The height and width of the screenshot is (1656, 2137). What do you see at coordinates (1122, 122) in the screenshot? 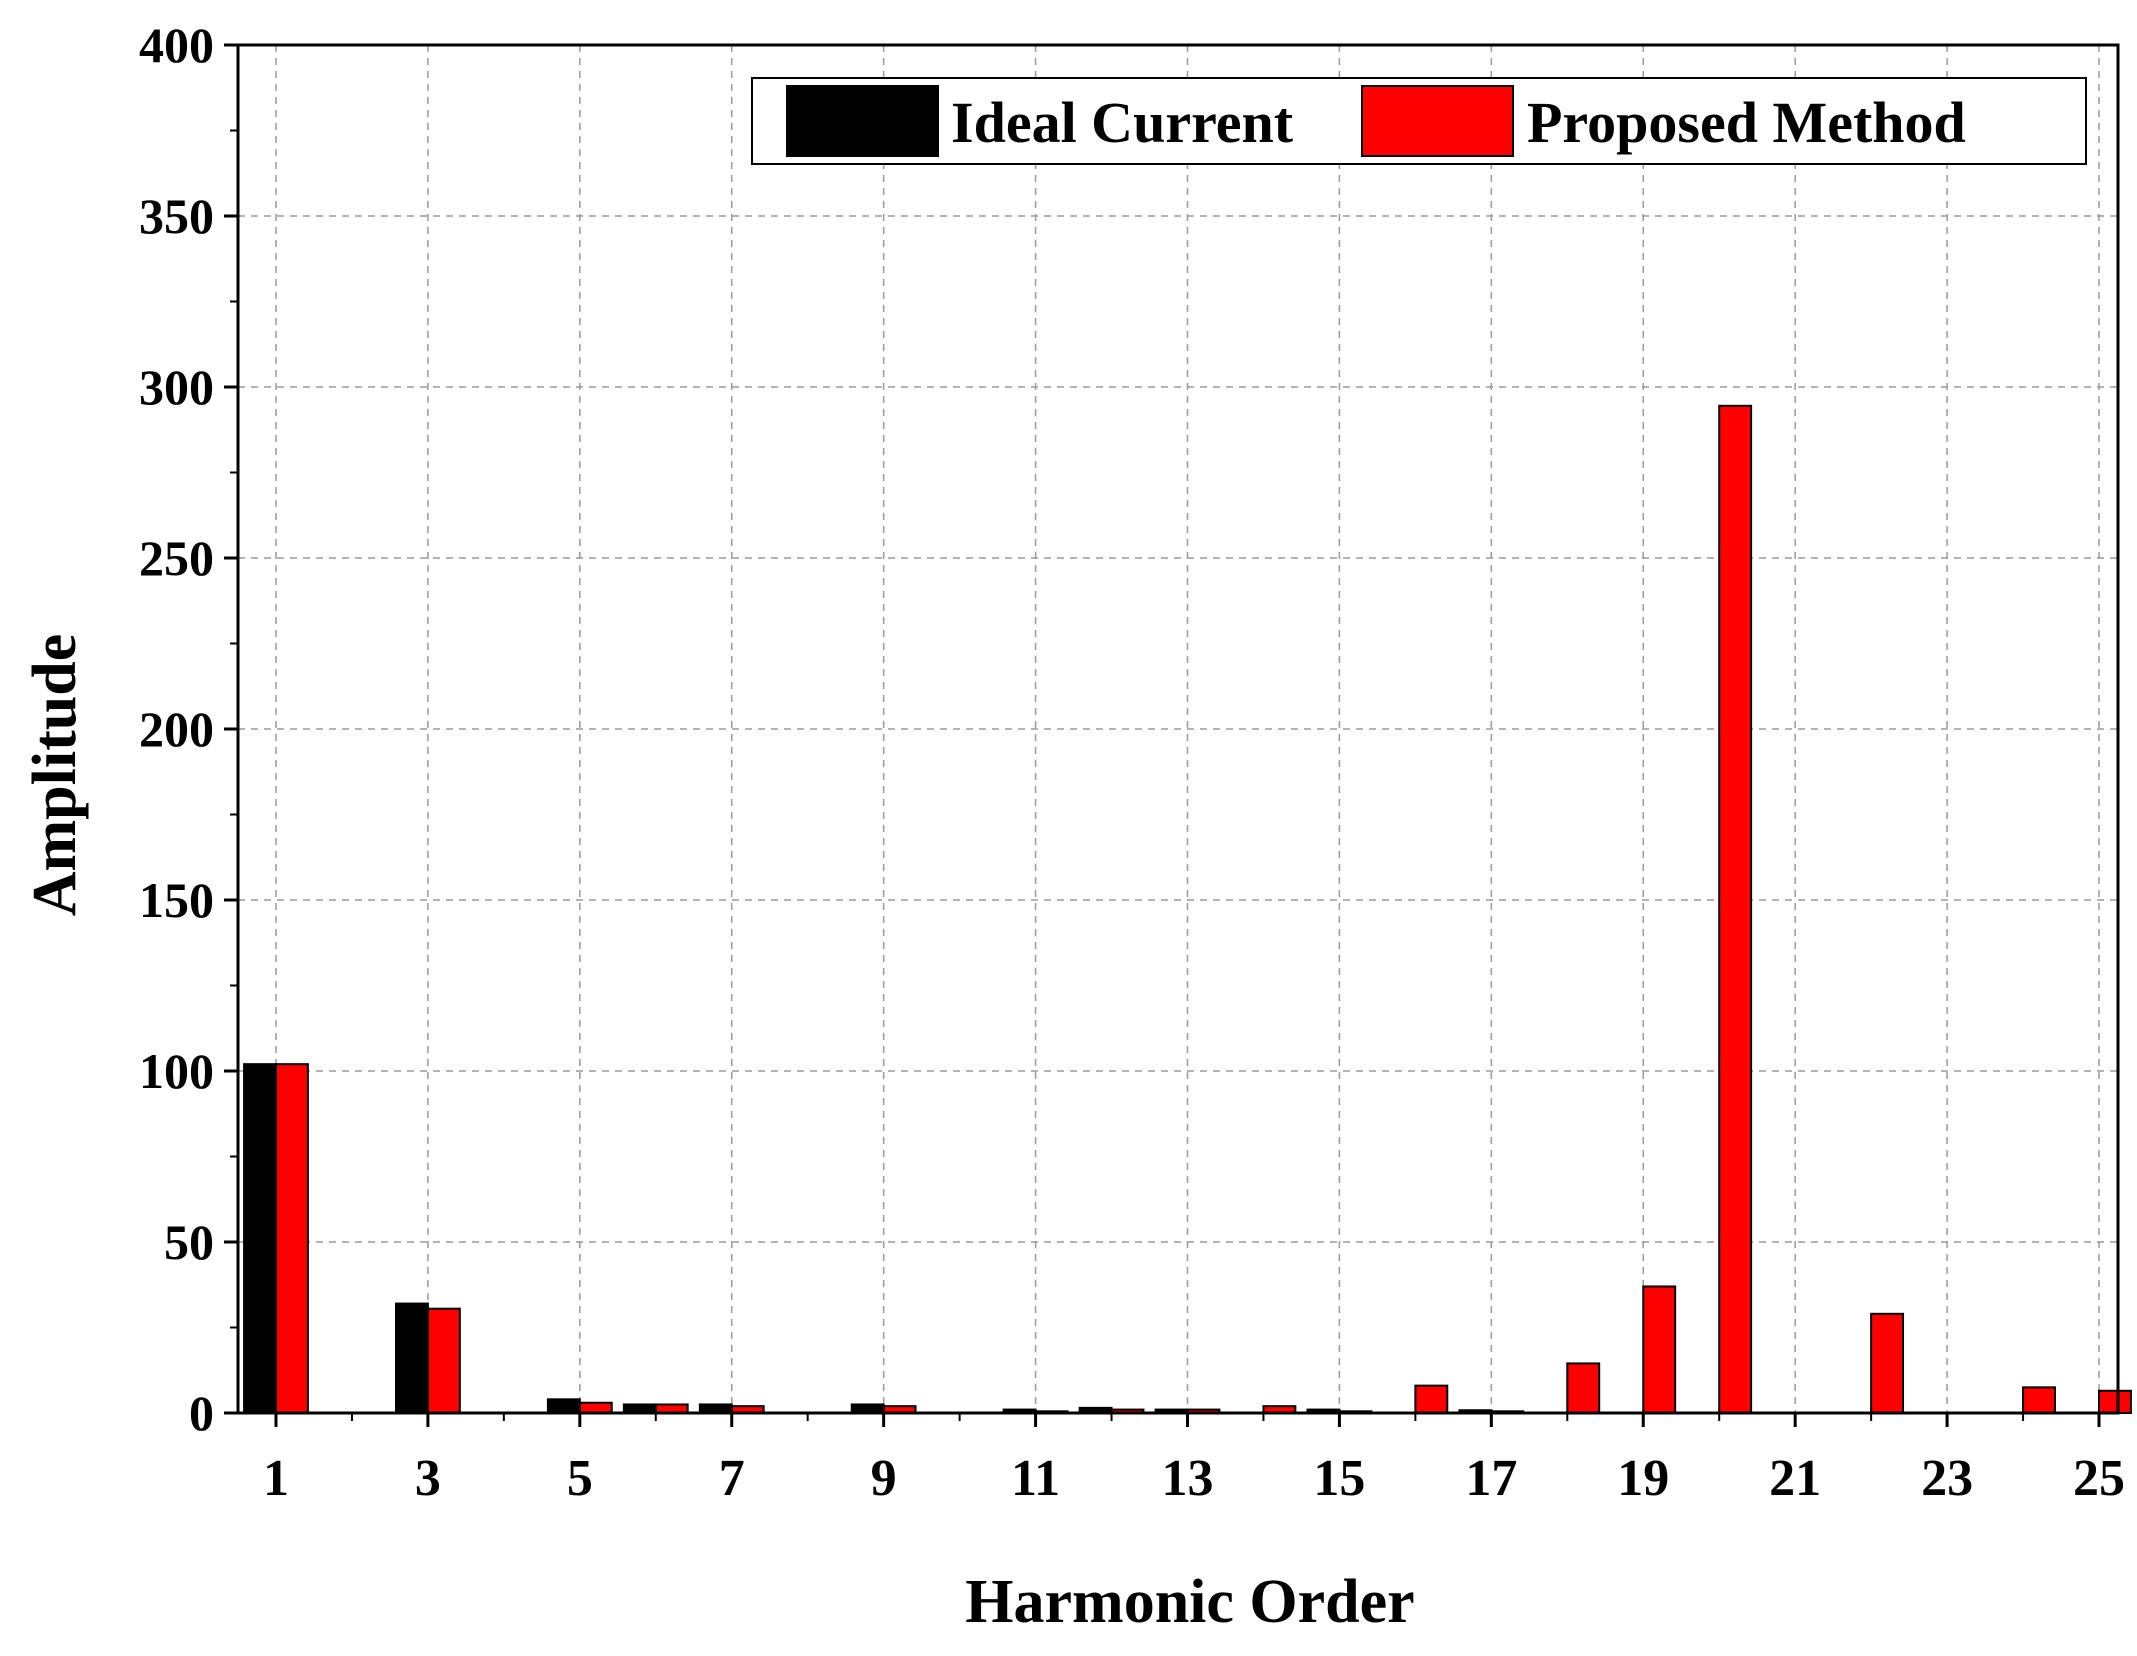
I see `legend-label-ideal-current: Ideal Current` at bounding box center [1122, 122].